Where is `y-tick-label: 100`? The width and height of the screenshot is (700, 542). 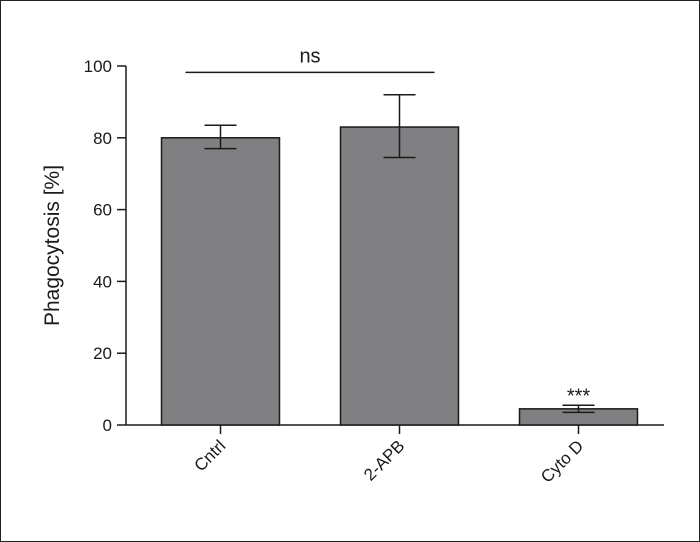
y-tick-label: 100 is located at coordinates (98, 66).